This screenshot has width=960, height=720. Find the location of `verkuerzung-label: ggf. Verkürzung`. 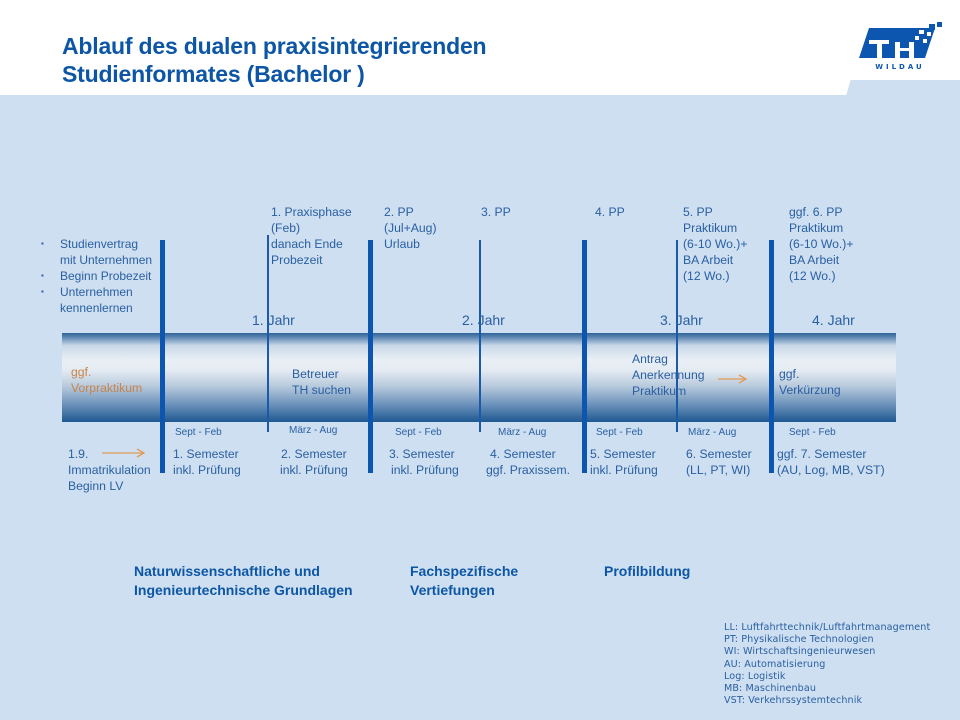

verkuerzung-label: ggf. Verkürzung is located at coordinates (810, 382).